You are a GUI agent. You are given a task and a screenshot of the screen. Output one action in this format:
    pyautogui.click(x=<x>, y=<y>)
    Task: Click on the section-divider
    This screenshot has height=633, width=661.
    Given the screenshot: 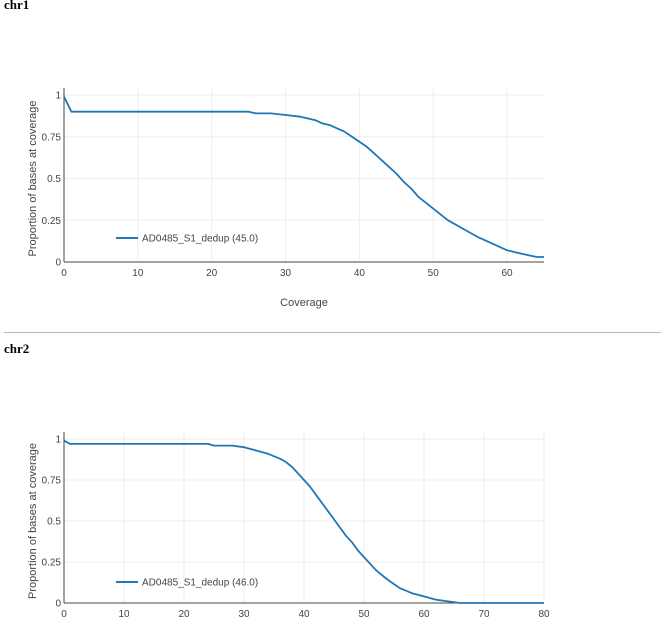 What is the action you would take?
    pyautogui.click(x=332, y=332)
    